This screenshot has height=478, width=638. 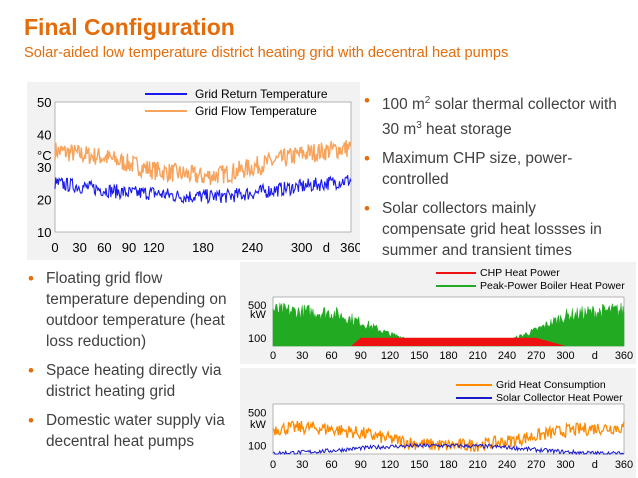 I want to click on slide-title: Final Configuration, so click(x=129, y=27).